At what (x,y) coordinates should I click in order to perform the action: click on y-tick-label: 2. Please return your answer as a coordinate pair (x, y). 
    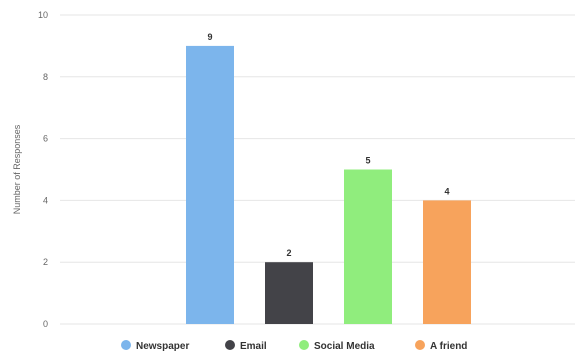
    Looking at the image, I should click on (45, 262).